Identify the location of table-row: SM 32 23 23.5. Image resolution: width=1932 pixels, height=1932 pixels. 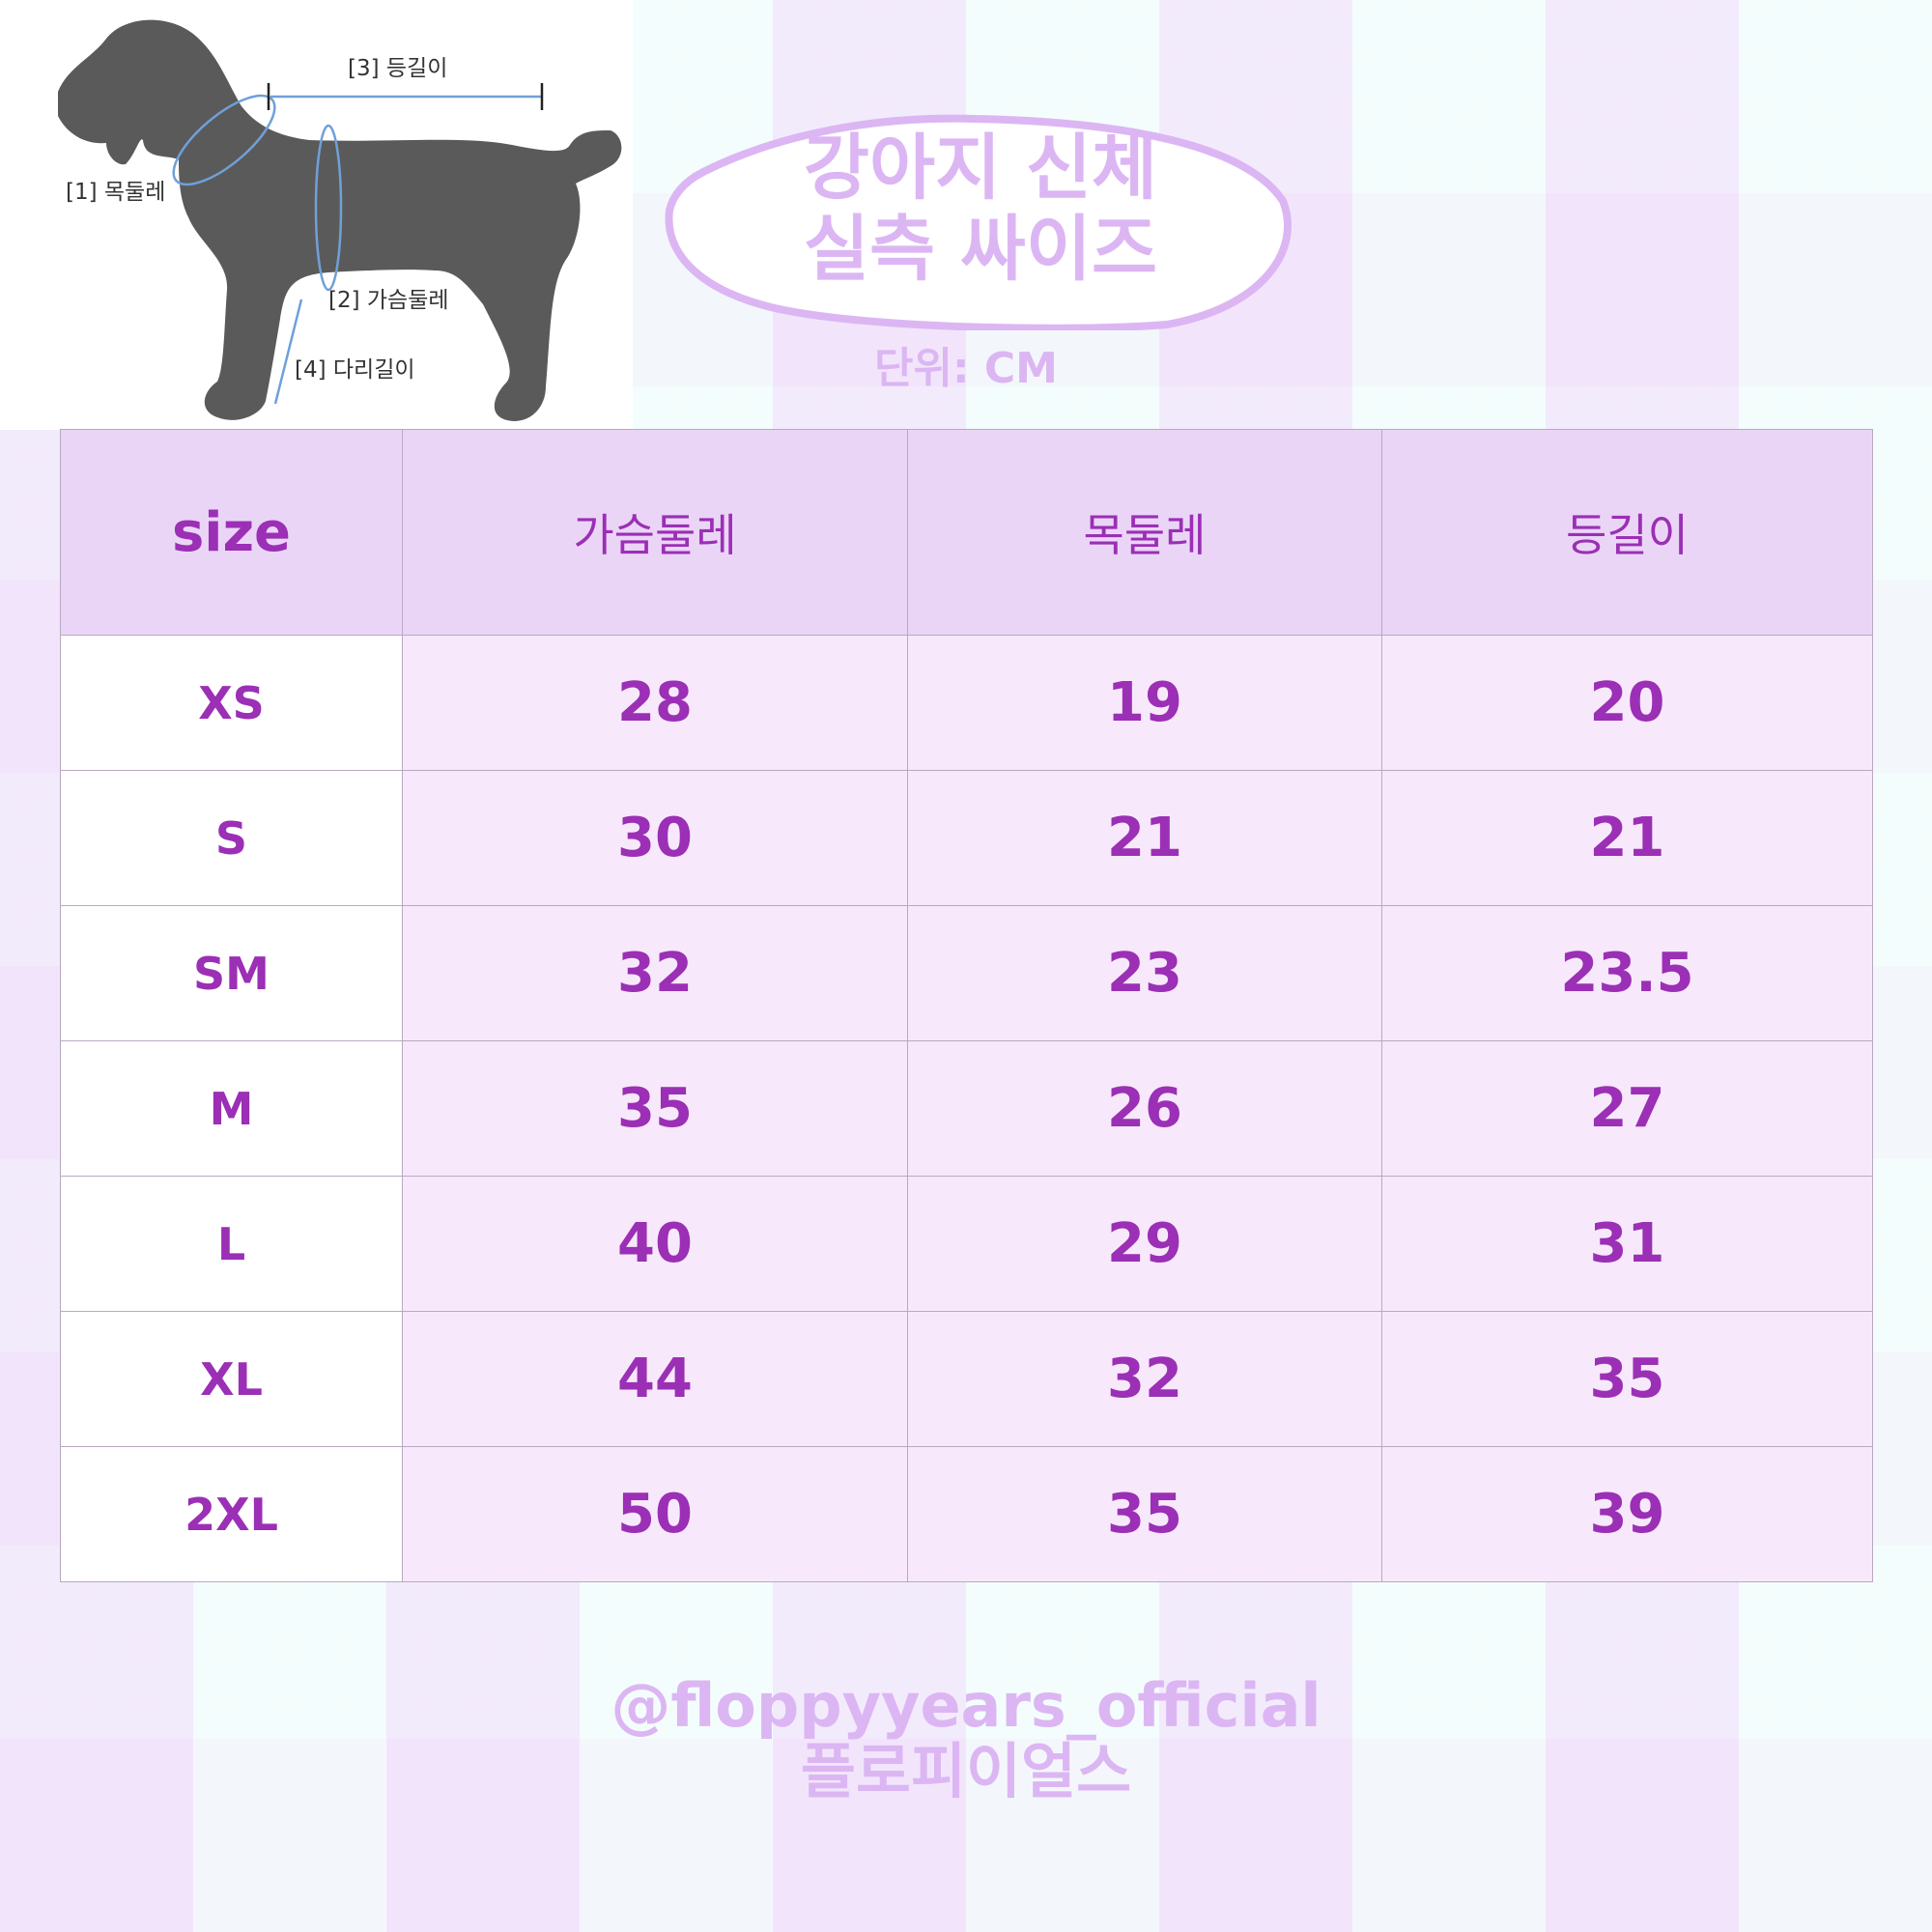
(966, 973).